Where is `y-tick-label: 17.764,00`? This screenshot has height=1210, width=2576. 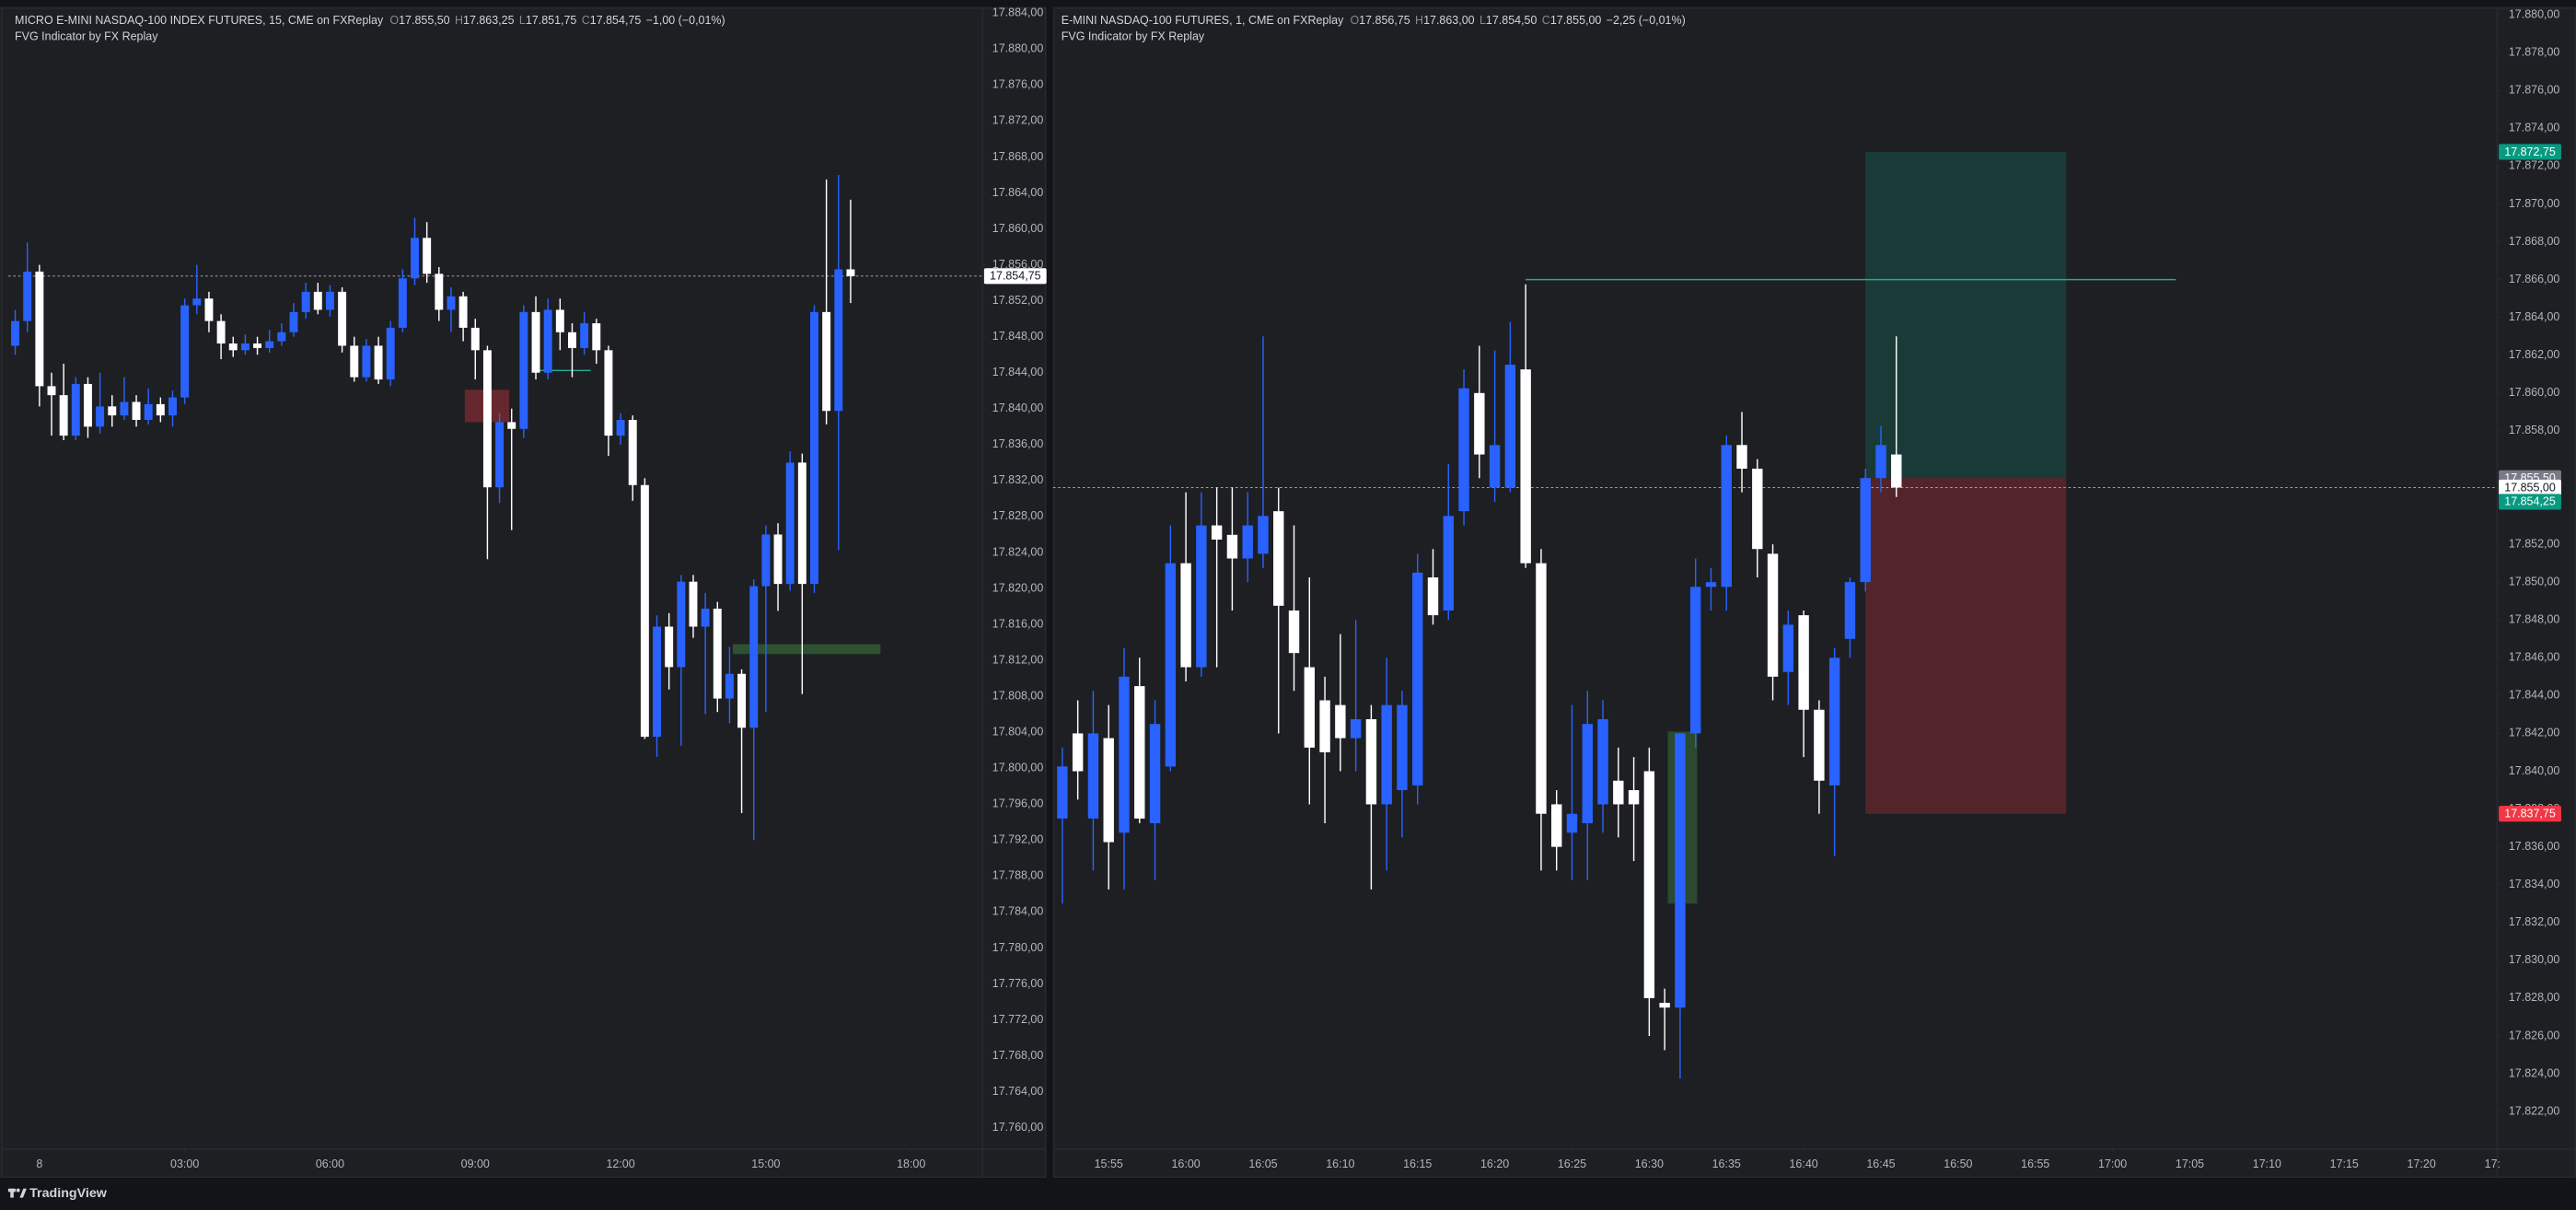
y-tick-label: 17.764,00 is located at coordinates (1018, 1092).